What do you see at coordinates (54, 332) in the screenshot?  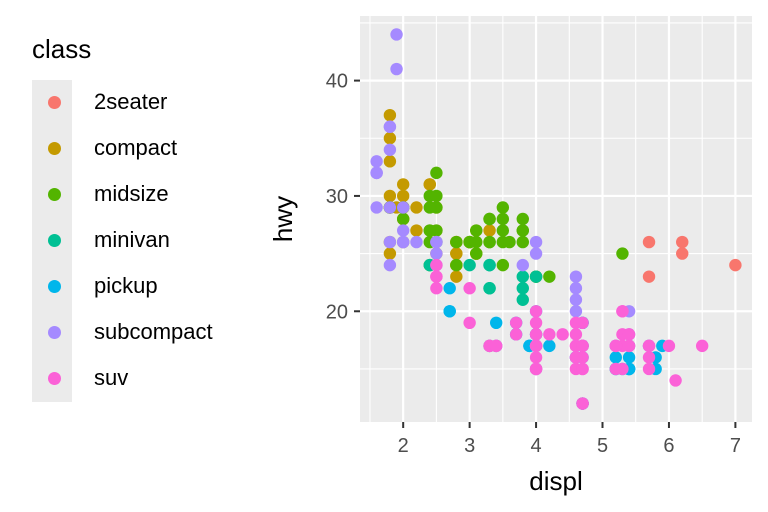 I see `legend-key-subcompact` at bounding box center [54, 332].